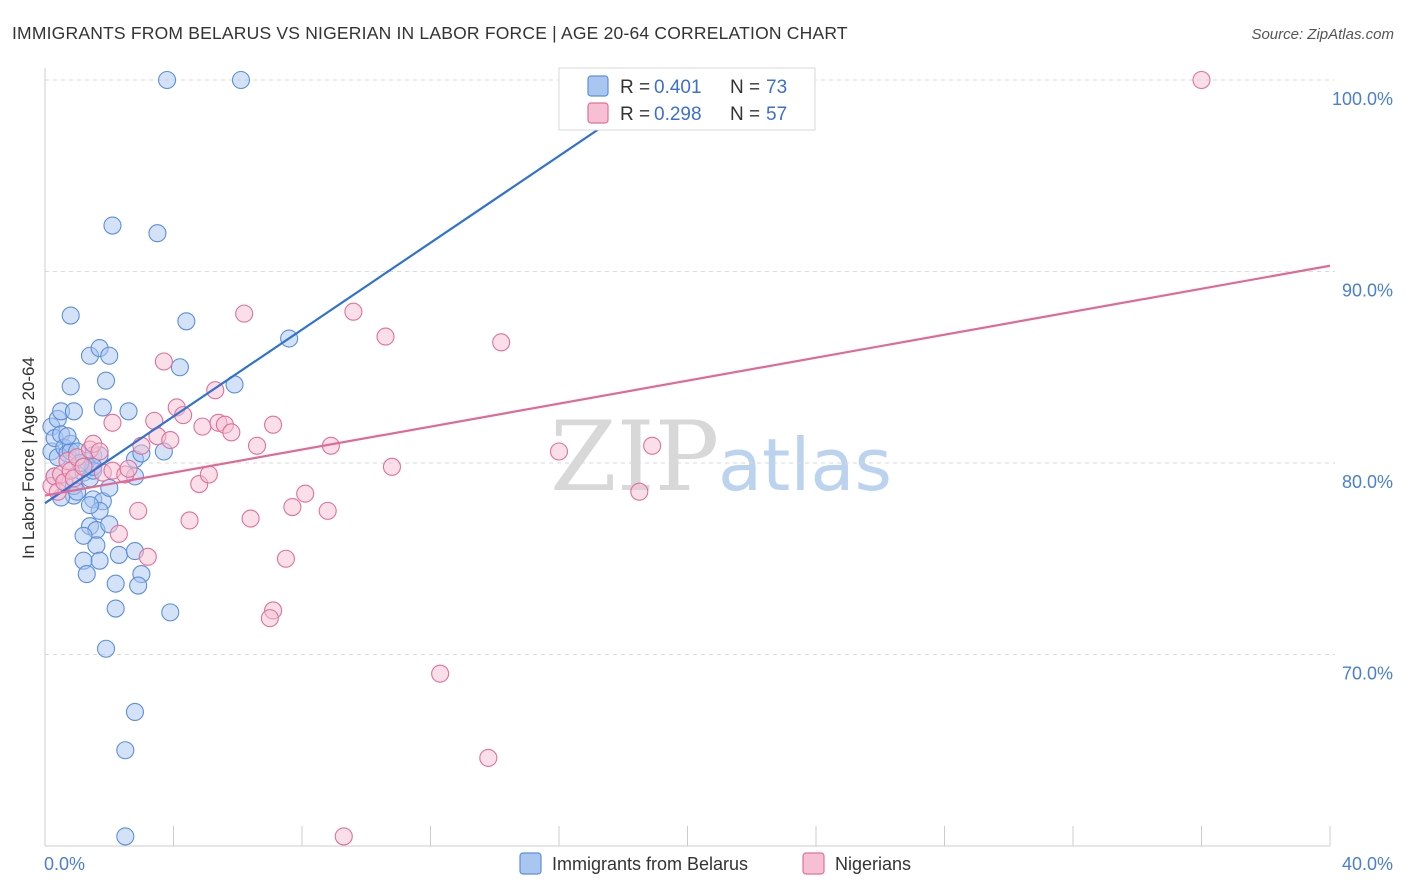 This screenshot has height=892, width=1406. What do you see at coordinates (678, 87) in the screenshot?
I see `legend-r-value-belarus: 0.401` at bounding box center [678, 87].